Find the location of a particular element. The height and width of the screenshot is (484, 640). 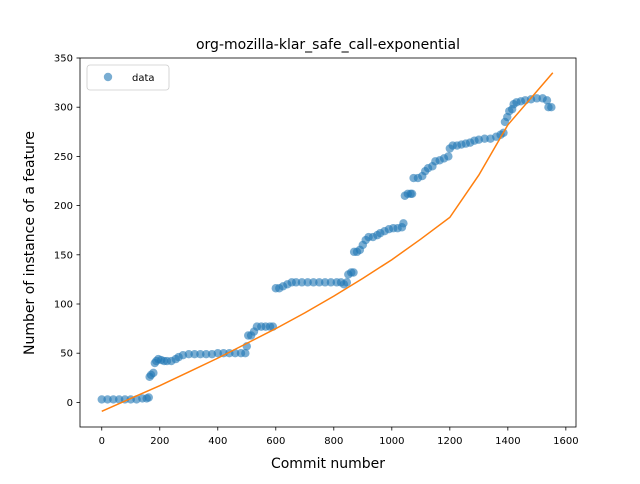

y-tick-label: 250 is located at coordinates (63, 157).